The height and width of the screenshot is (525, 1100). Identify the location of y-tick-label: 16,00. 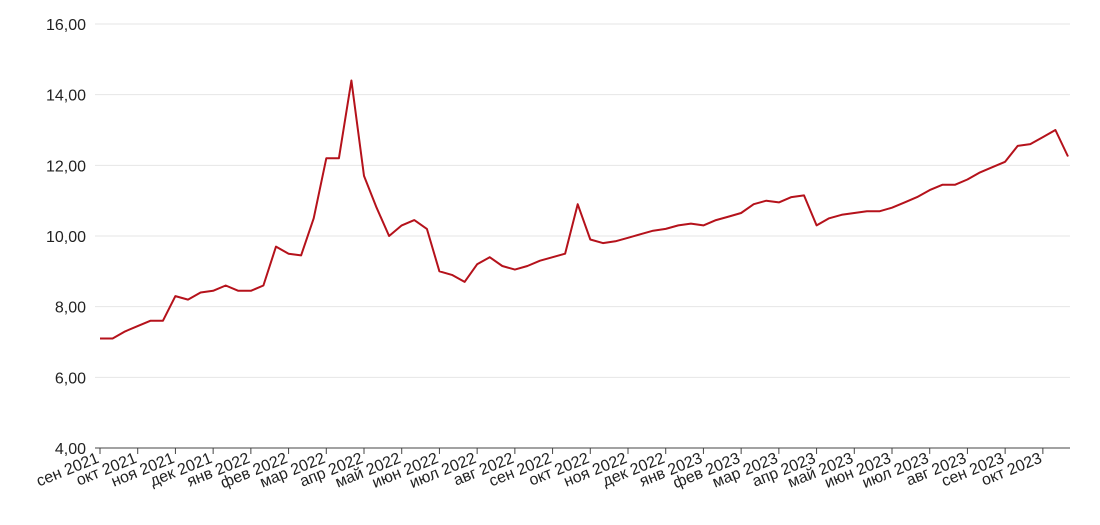
(66, 25).